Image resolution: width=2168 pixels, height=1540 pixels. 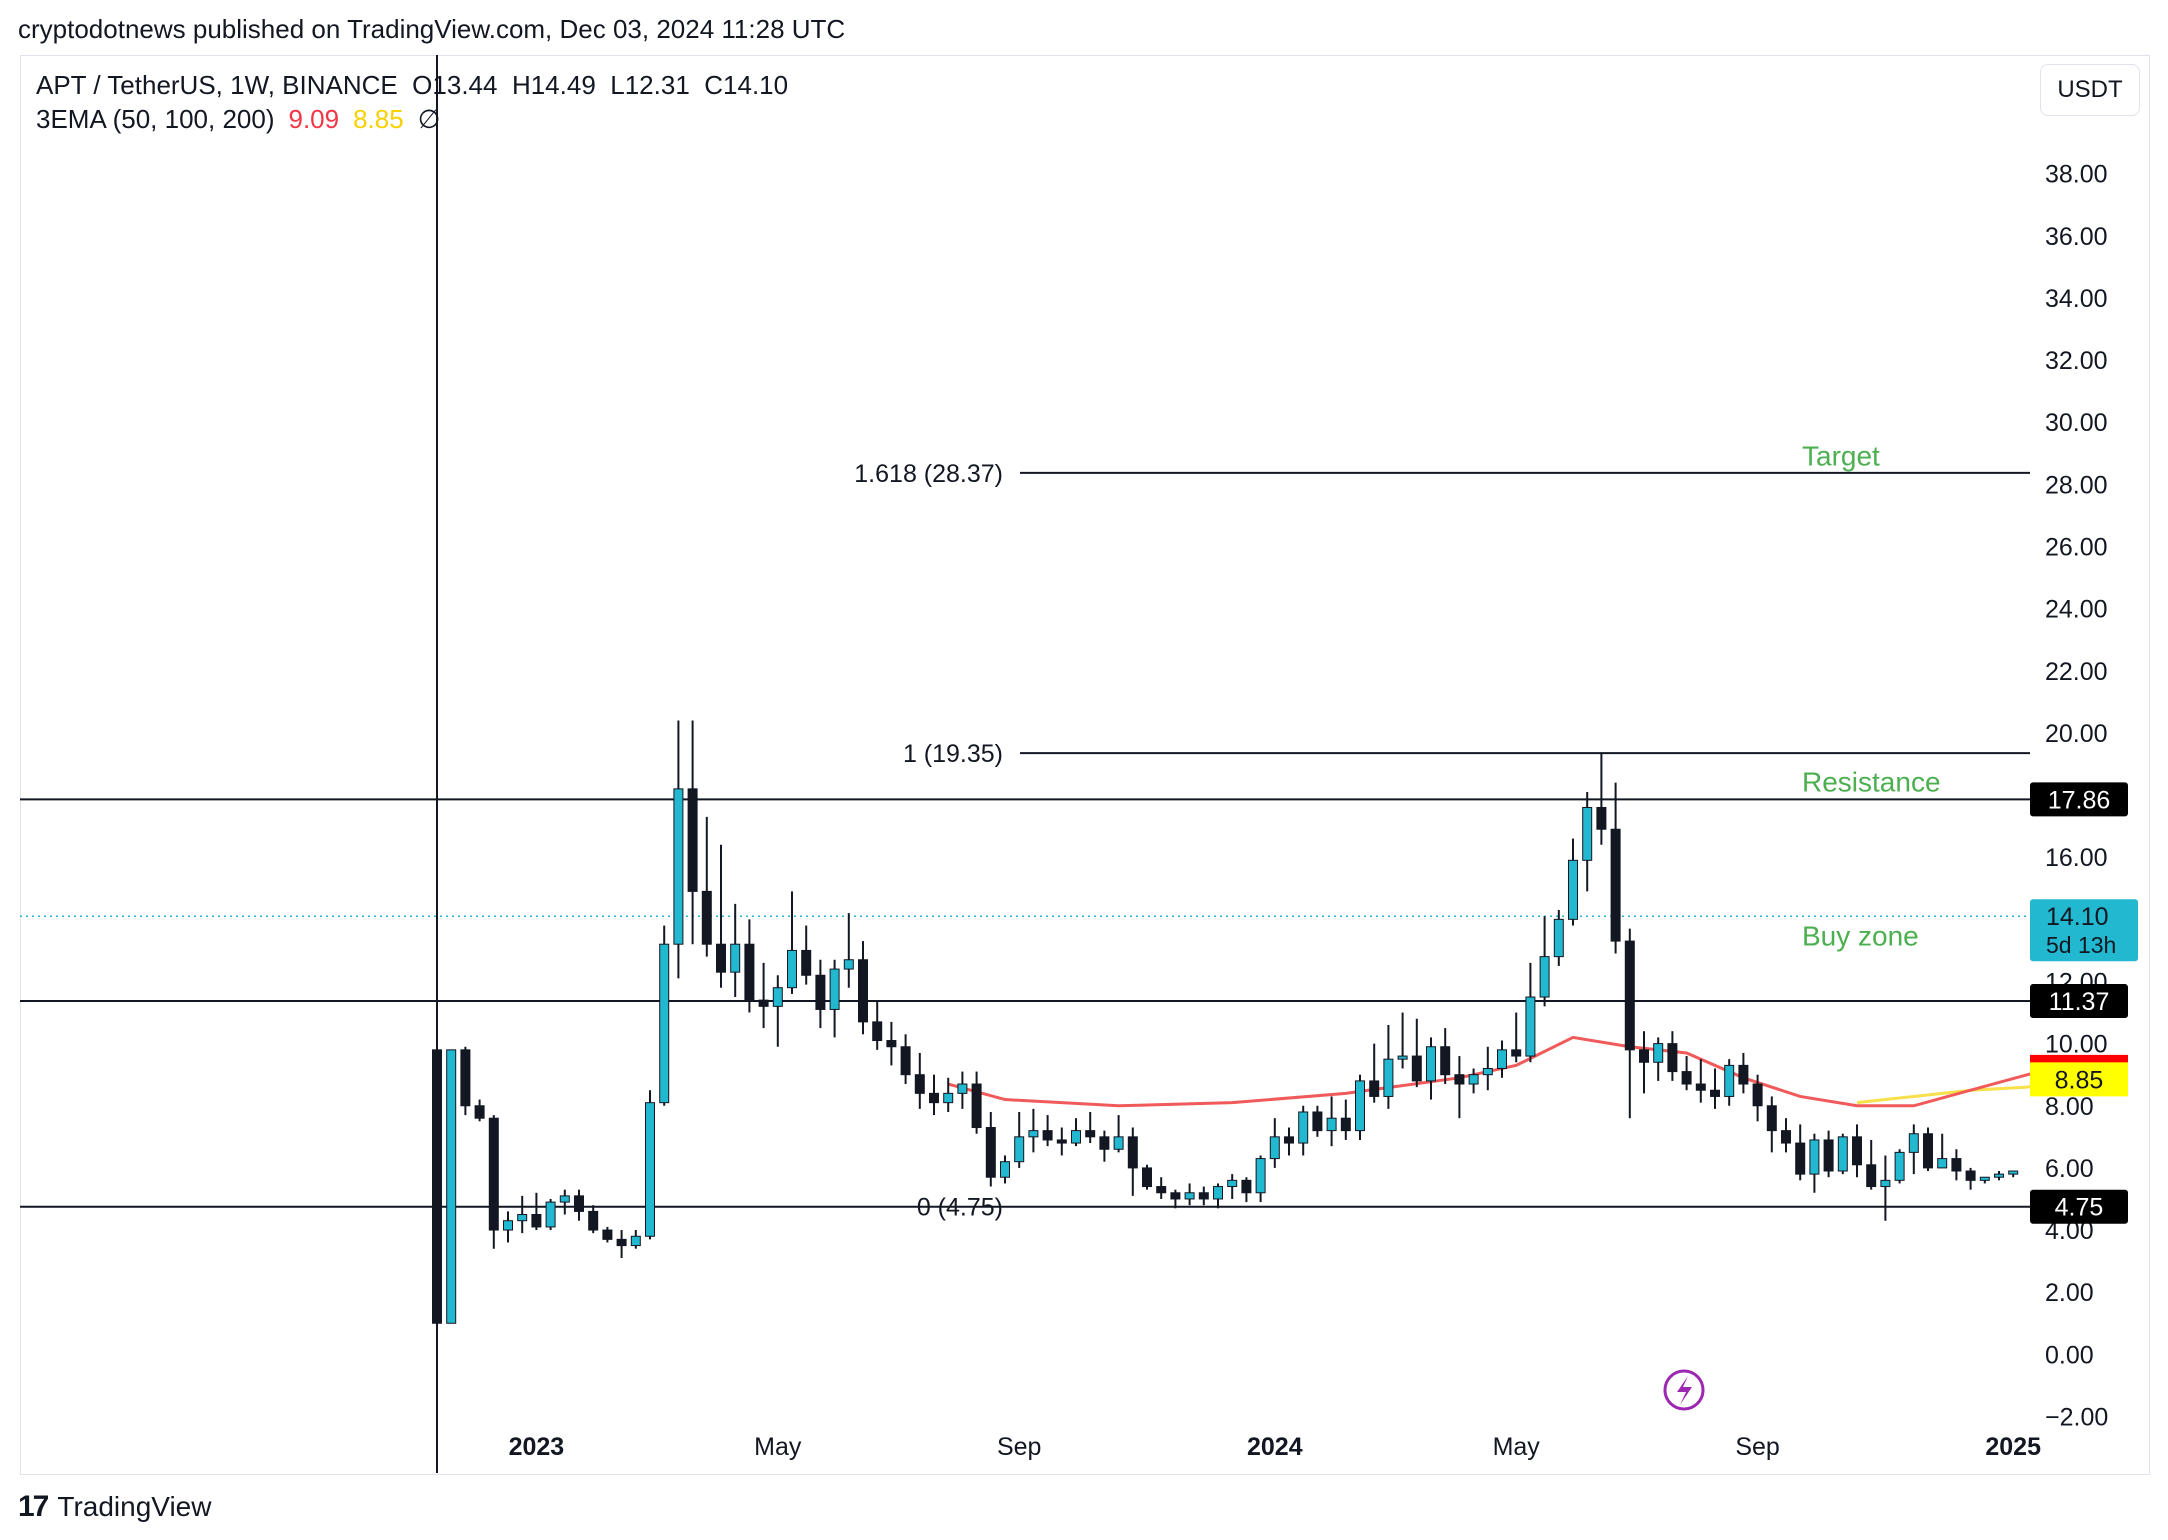 I want to click on y-tick-label: 10.00, so click(x=2076, y=1045).